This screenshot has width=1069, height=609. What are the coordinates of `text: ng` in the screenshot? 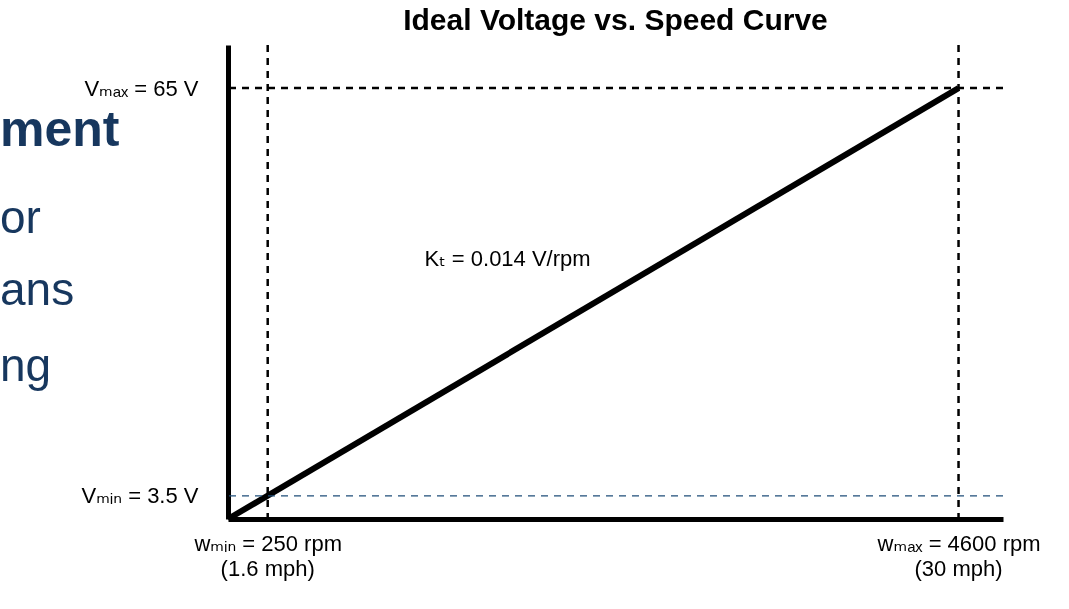 It's located at (26, 365).